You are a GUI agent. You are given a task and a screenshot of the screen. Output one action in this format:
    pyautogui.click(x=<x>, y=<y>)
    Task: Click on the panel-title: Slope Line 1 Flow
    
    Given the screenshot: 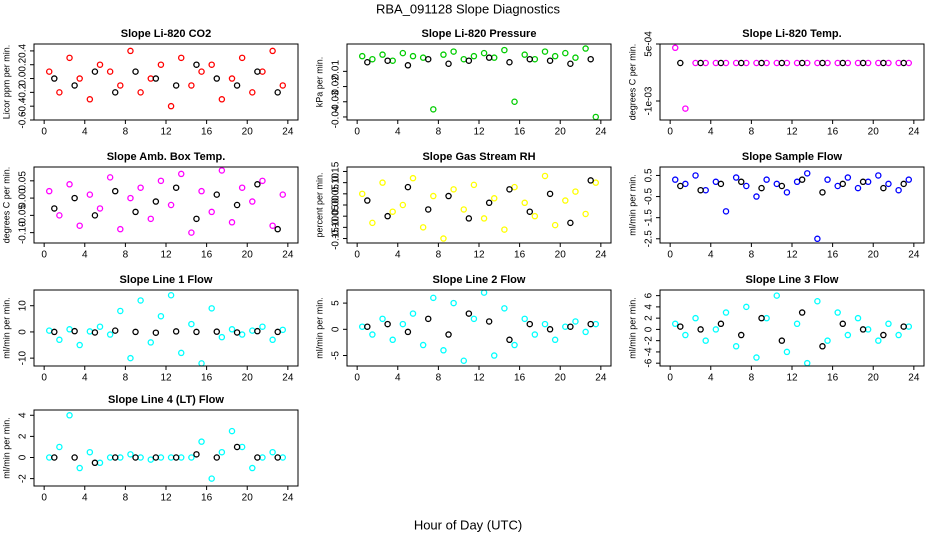 What is the action you would take?
    pyautogui.click(x=166, y=280)
    